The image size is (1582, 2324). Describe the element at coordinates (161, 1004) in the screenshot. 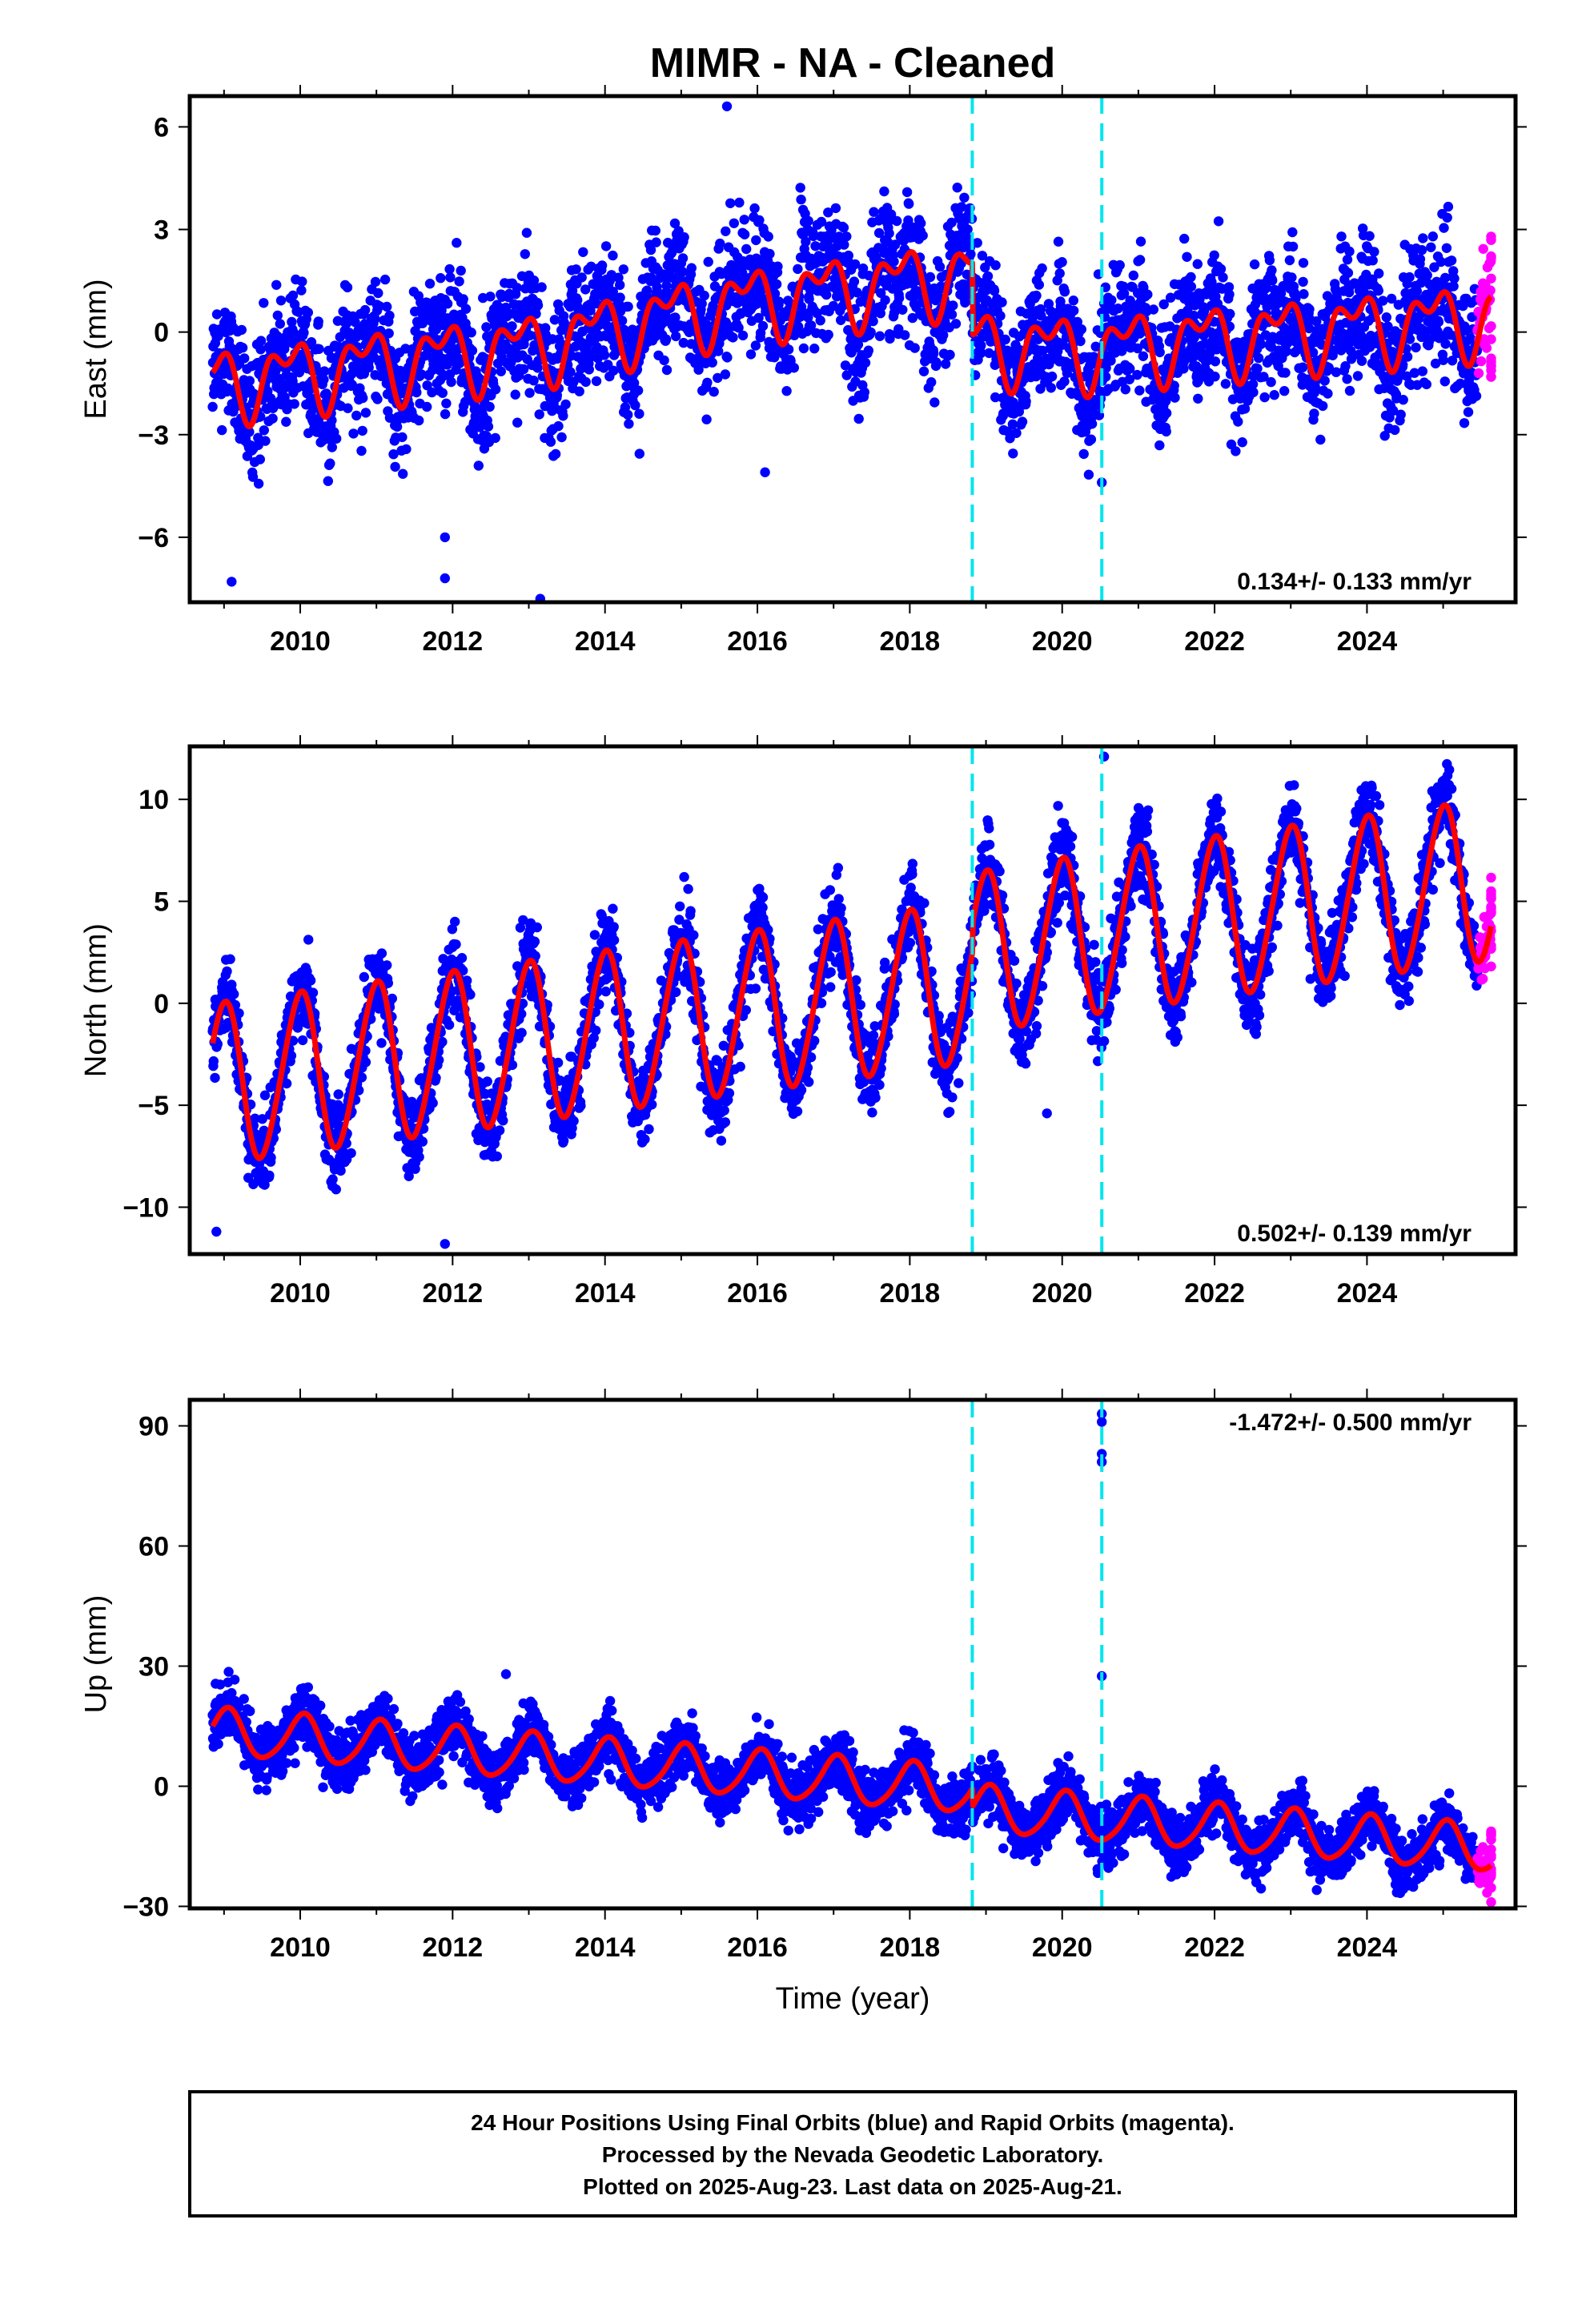

I see `y-tick-label: 0` at that location.